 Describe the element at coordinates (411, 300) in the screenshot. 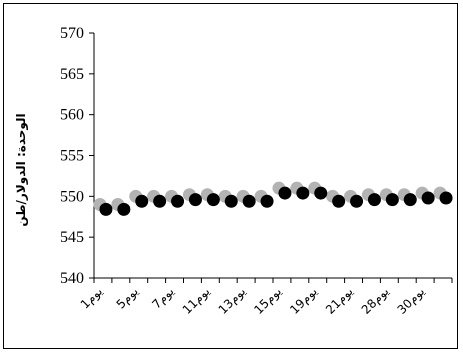

I see `x-tick-label: 30يوم` at that location.